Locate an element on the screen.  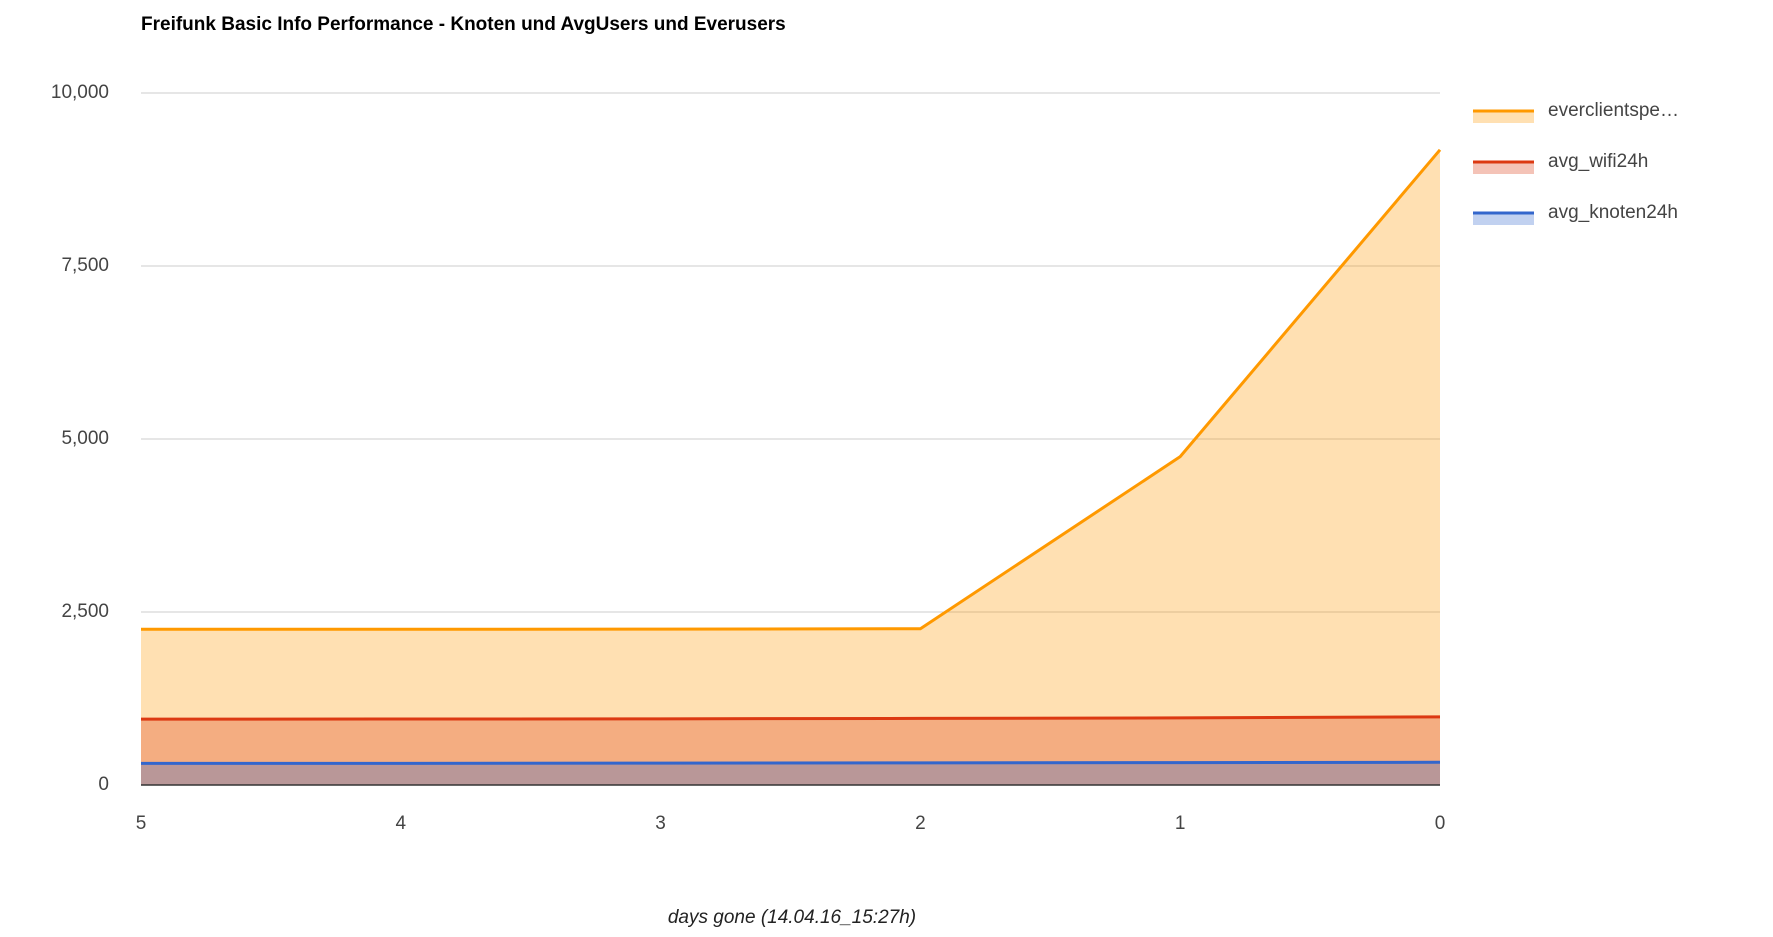
y-tick-label: 10,000 is located at coordinates (80, 92).